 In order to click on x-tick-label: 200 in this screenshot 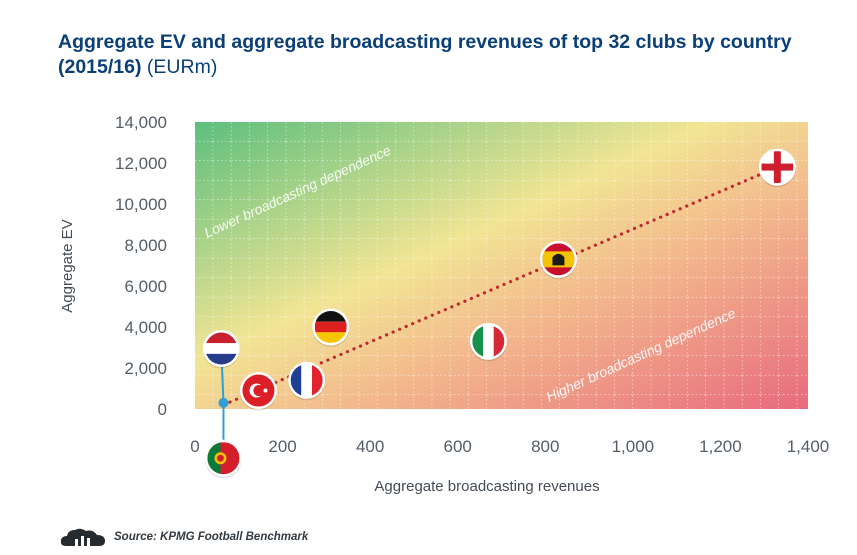, I will do `click(282, 446)`.